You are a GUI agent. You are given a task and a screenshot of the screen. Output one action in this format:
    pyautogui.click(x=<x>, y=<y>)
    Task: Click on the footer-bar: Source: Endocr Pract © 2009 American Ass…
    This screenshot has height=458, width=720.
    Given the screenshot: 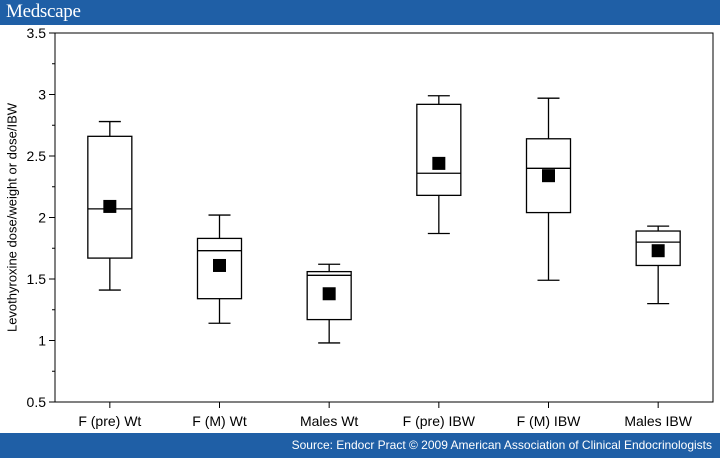 What is the action you would take?
    pyautogui.click(x=360, y=445)
    